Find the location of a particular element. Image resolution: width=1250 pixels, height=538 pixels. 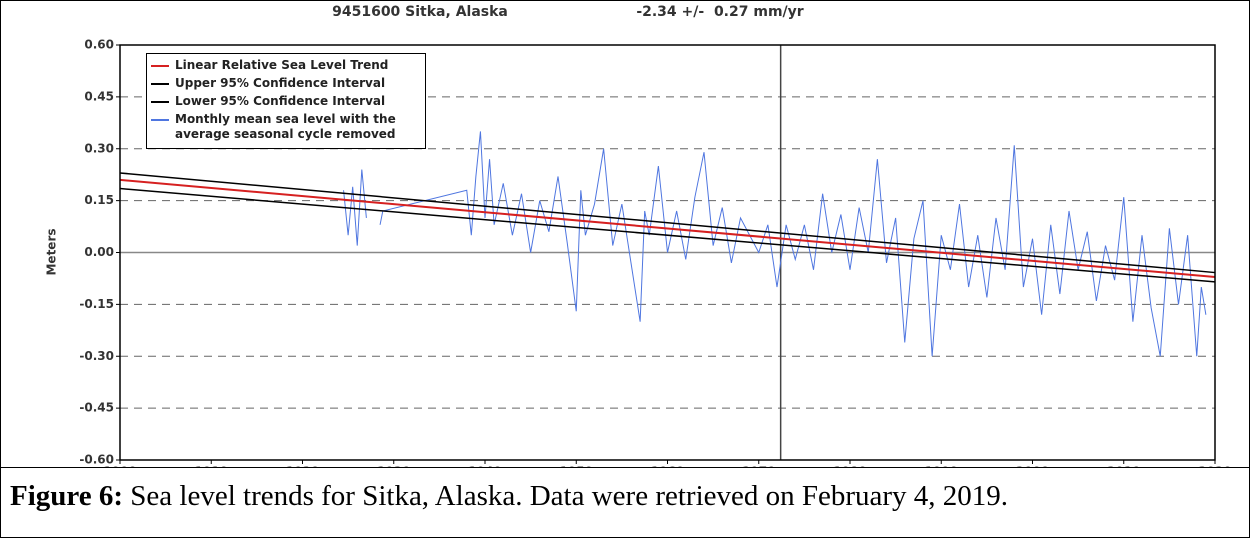

y-tick-label: 0.15 is located at coordinates (99, 200).